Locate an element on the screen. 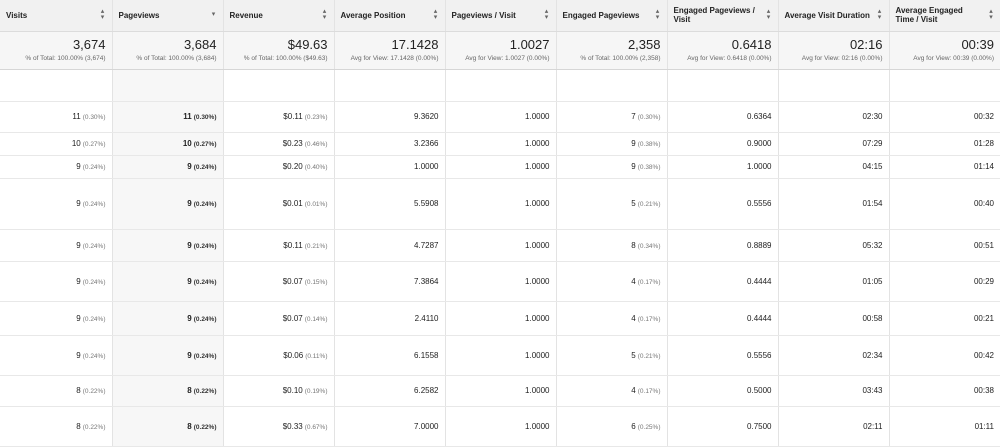  total-subtext: % of Total: 100.00% (3,674) is located at coordinates (65, 58).